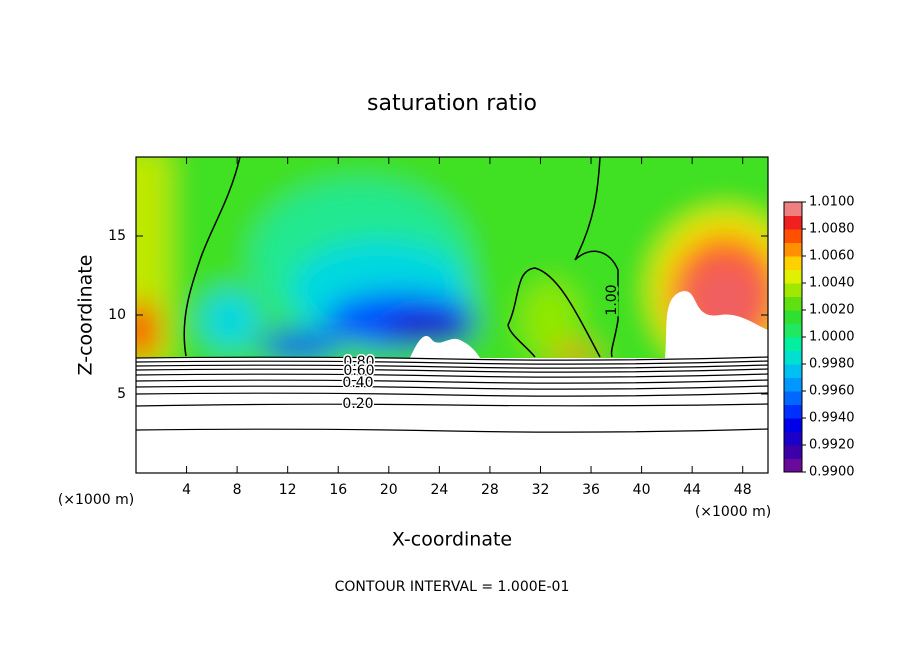  Describe the element at coordinates (490, 490) in the screenshot. I see `x-tick-label: 28` at that location.